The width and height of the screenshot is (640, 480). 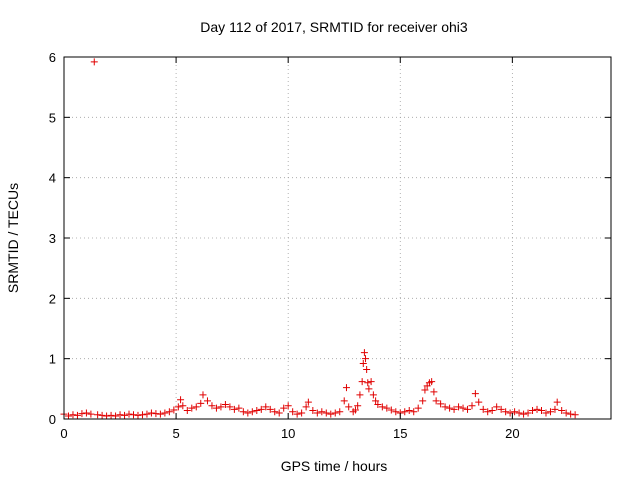 What do you see at coordinates (334, 466) in the screenshot?
I see `x-axis-label: GPS time / hours` at bounding box center [334, 466].